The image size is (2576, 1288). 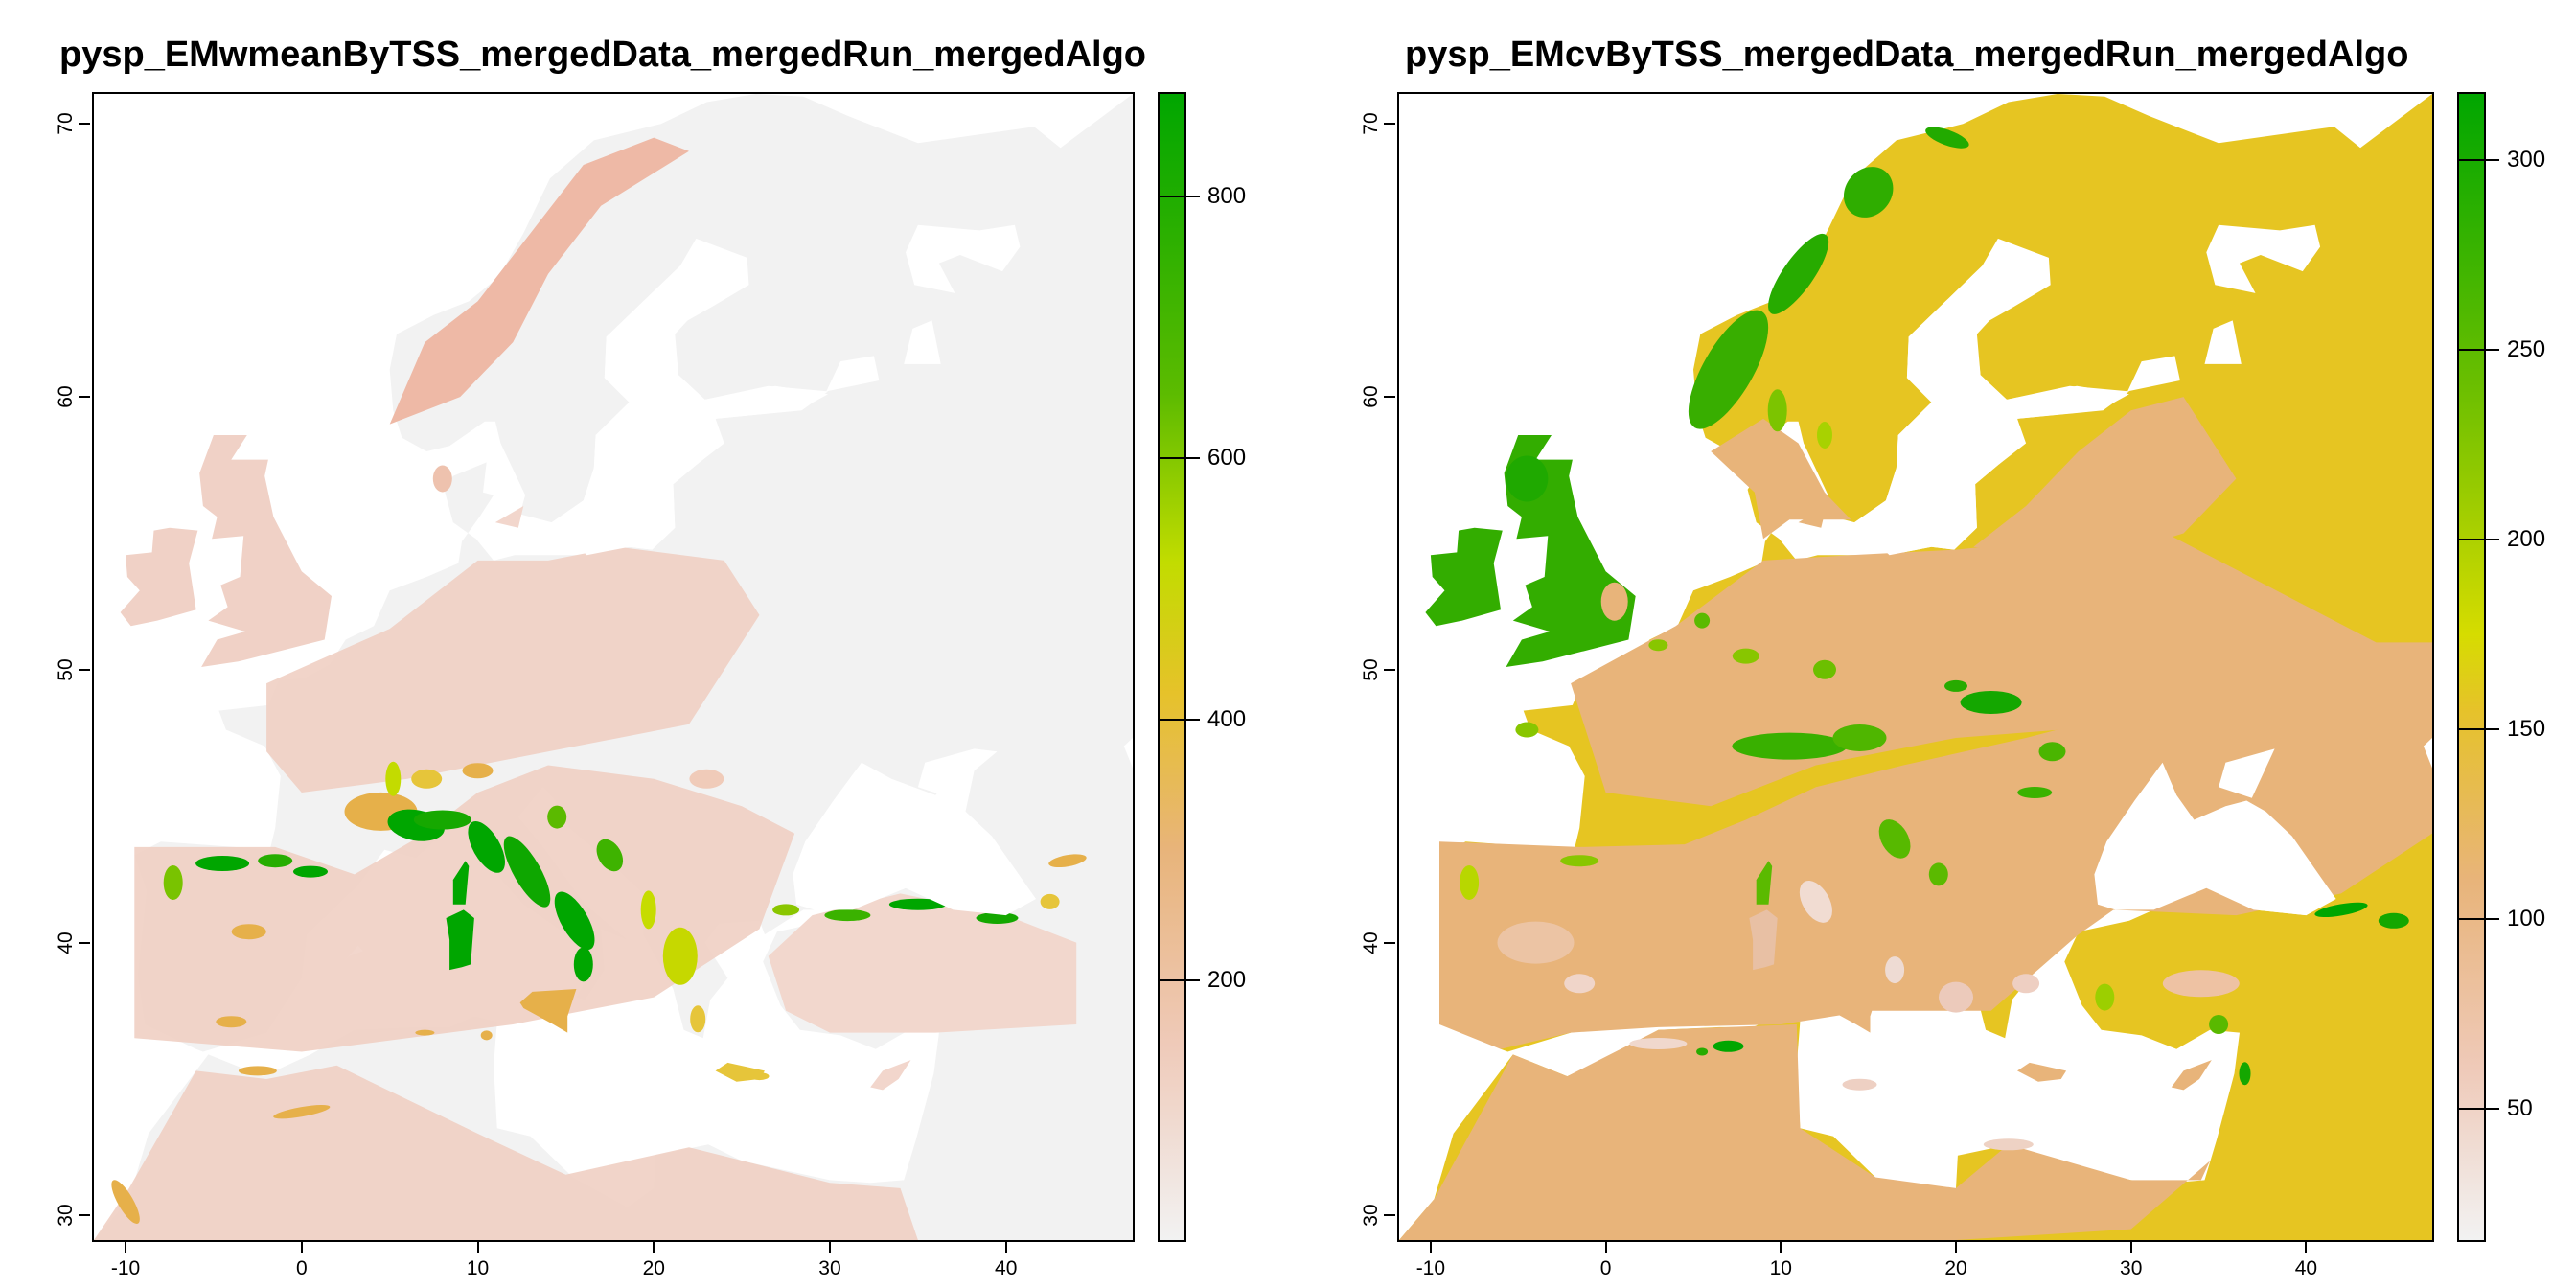 I want to click on x-tick-label: 20, so click(x=653, y=1268).